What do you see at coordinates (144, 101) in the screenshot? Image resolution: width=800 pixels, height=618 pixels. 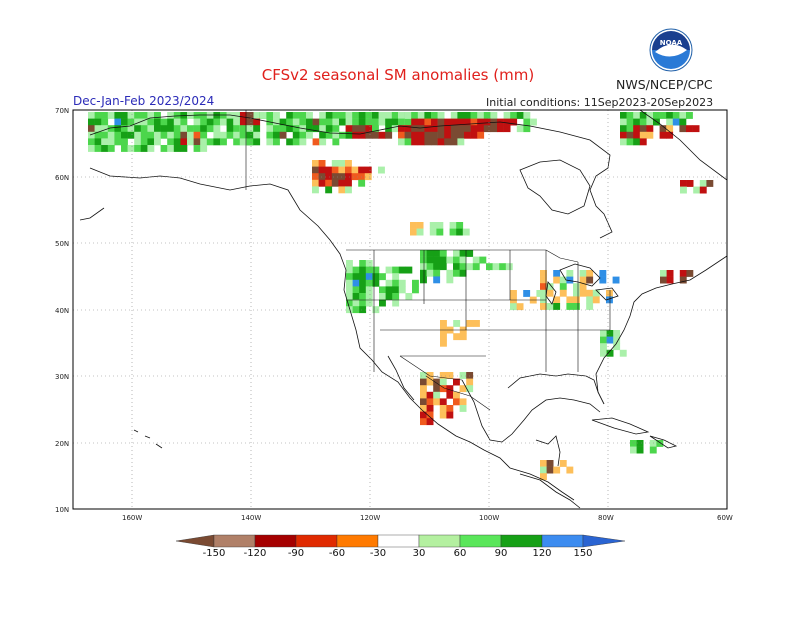 I see `season-label: Dec-Jan-Feb 2023/2024` at bounding box center [144, 101].